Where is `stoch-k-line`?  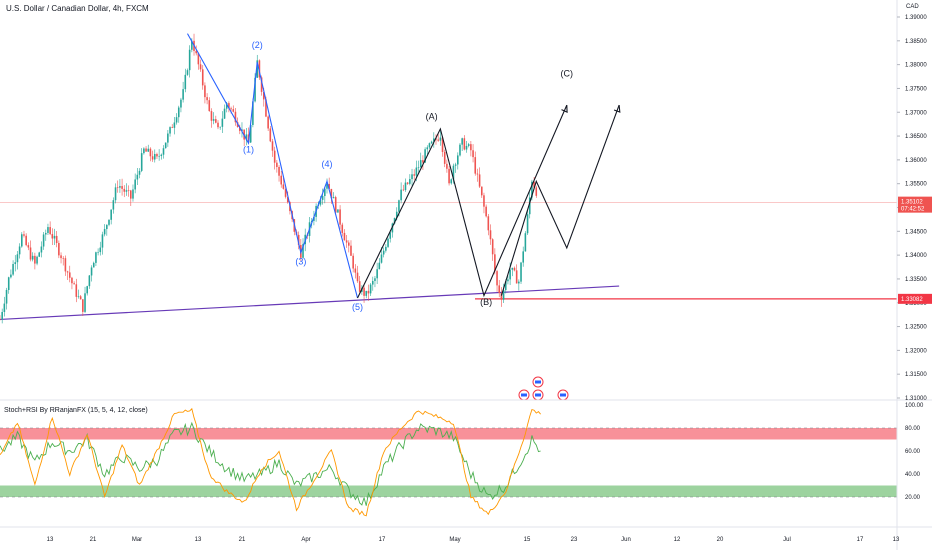 stoch-k-line is located at coordinates (270, 463).